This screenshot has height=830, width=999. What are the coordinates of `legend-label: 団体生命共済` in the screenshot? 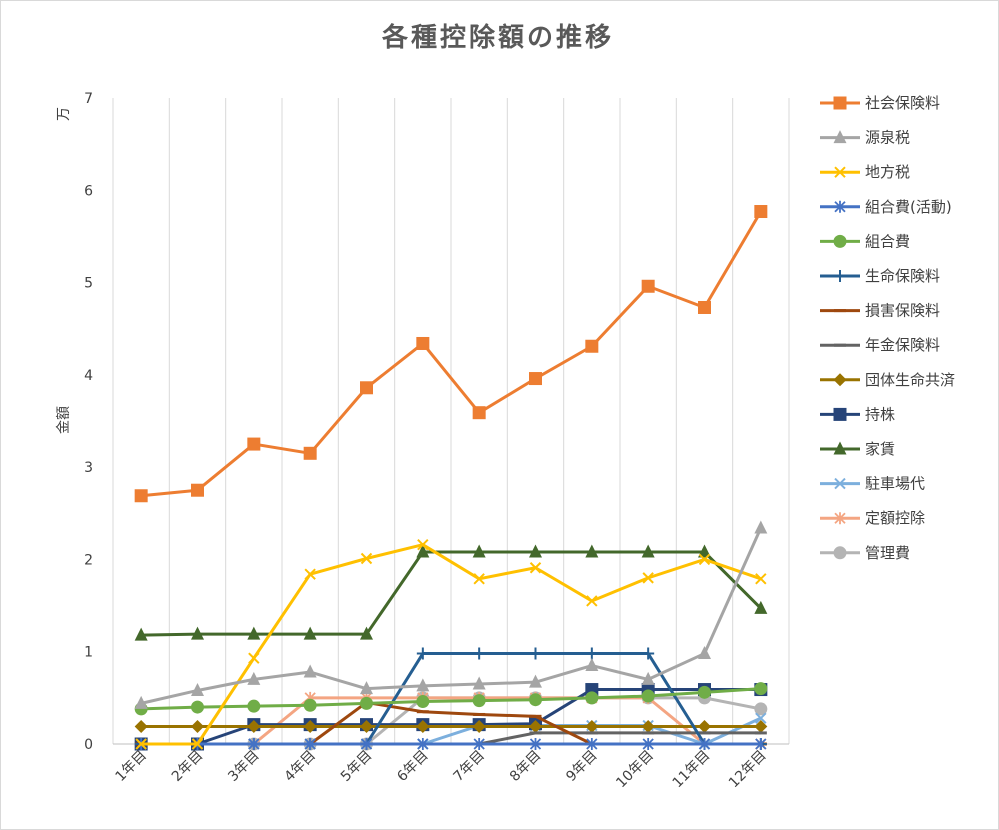 It's located at (910, 380).